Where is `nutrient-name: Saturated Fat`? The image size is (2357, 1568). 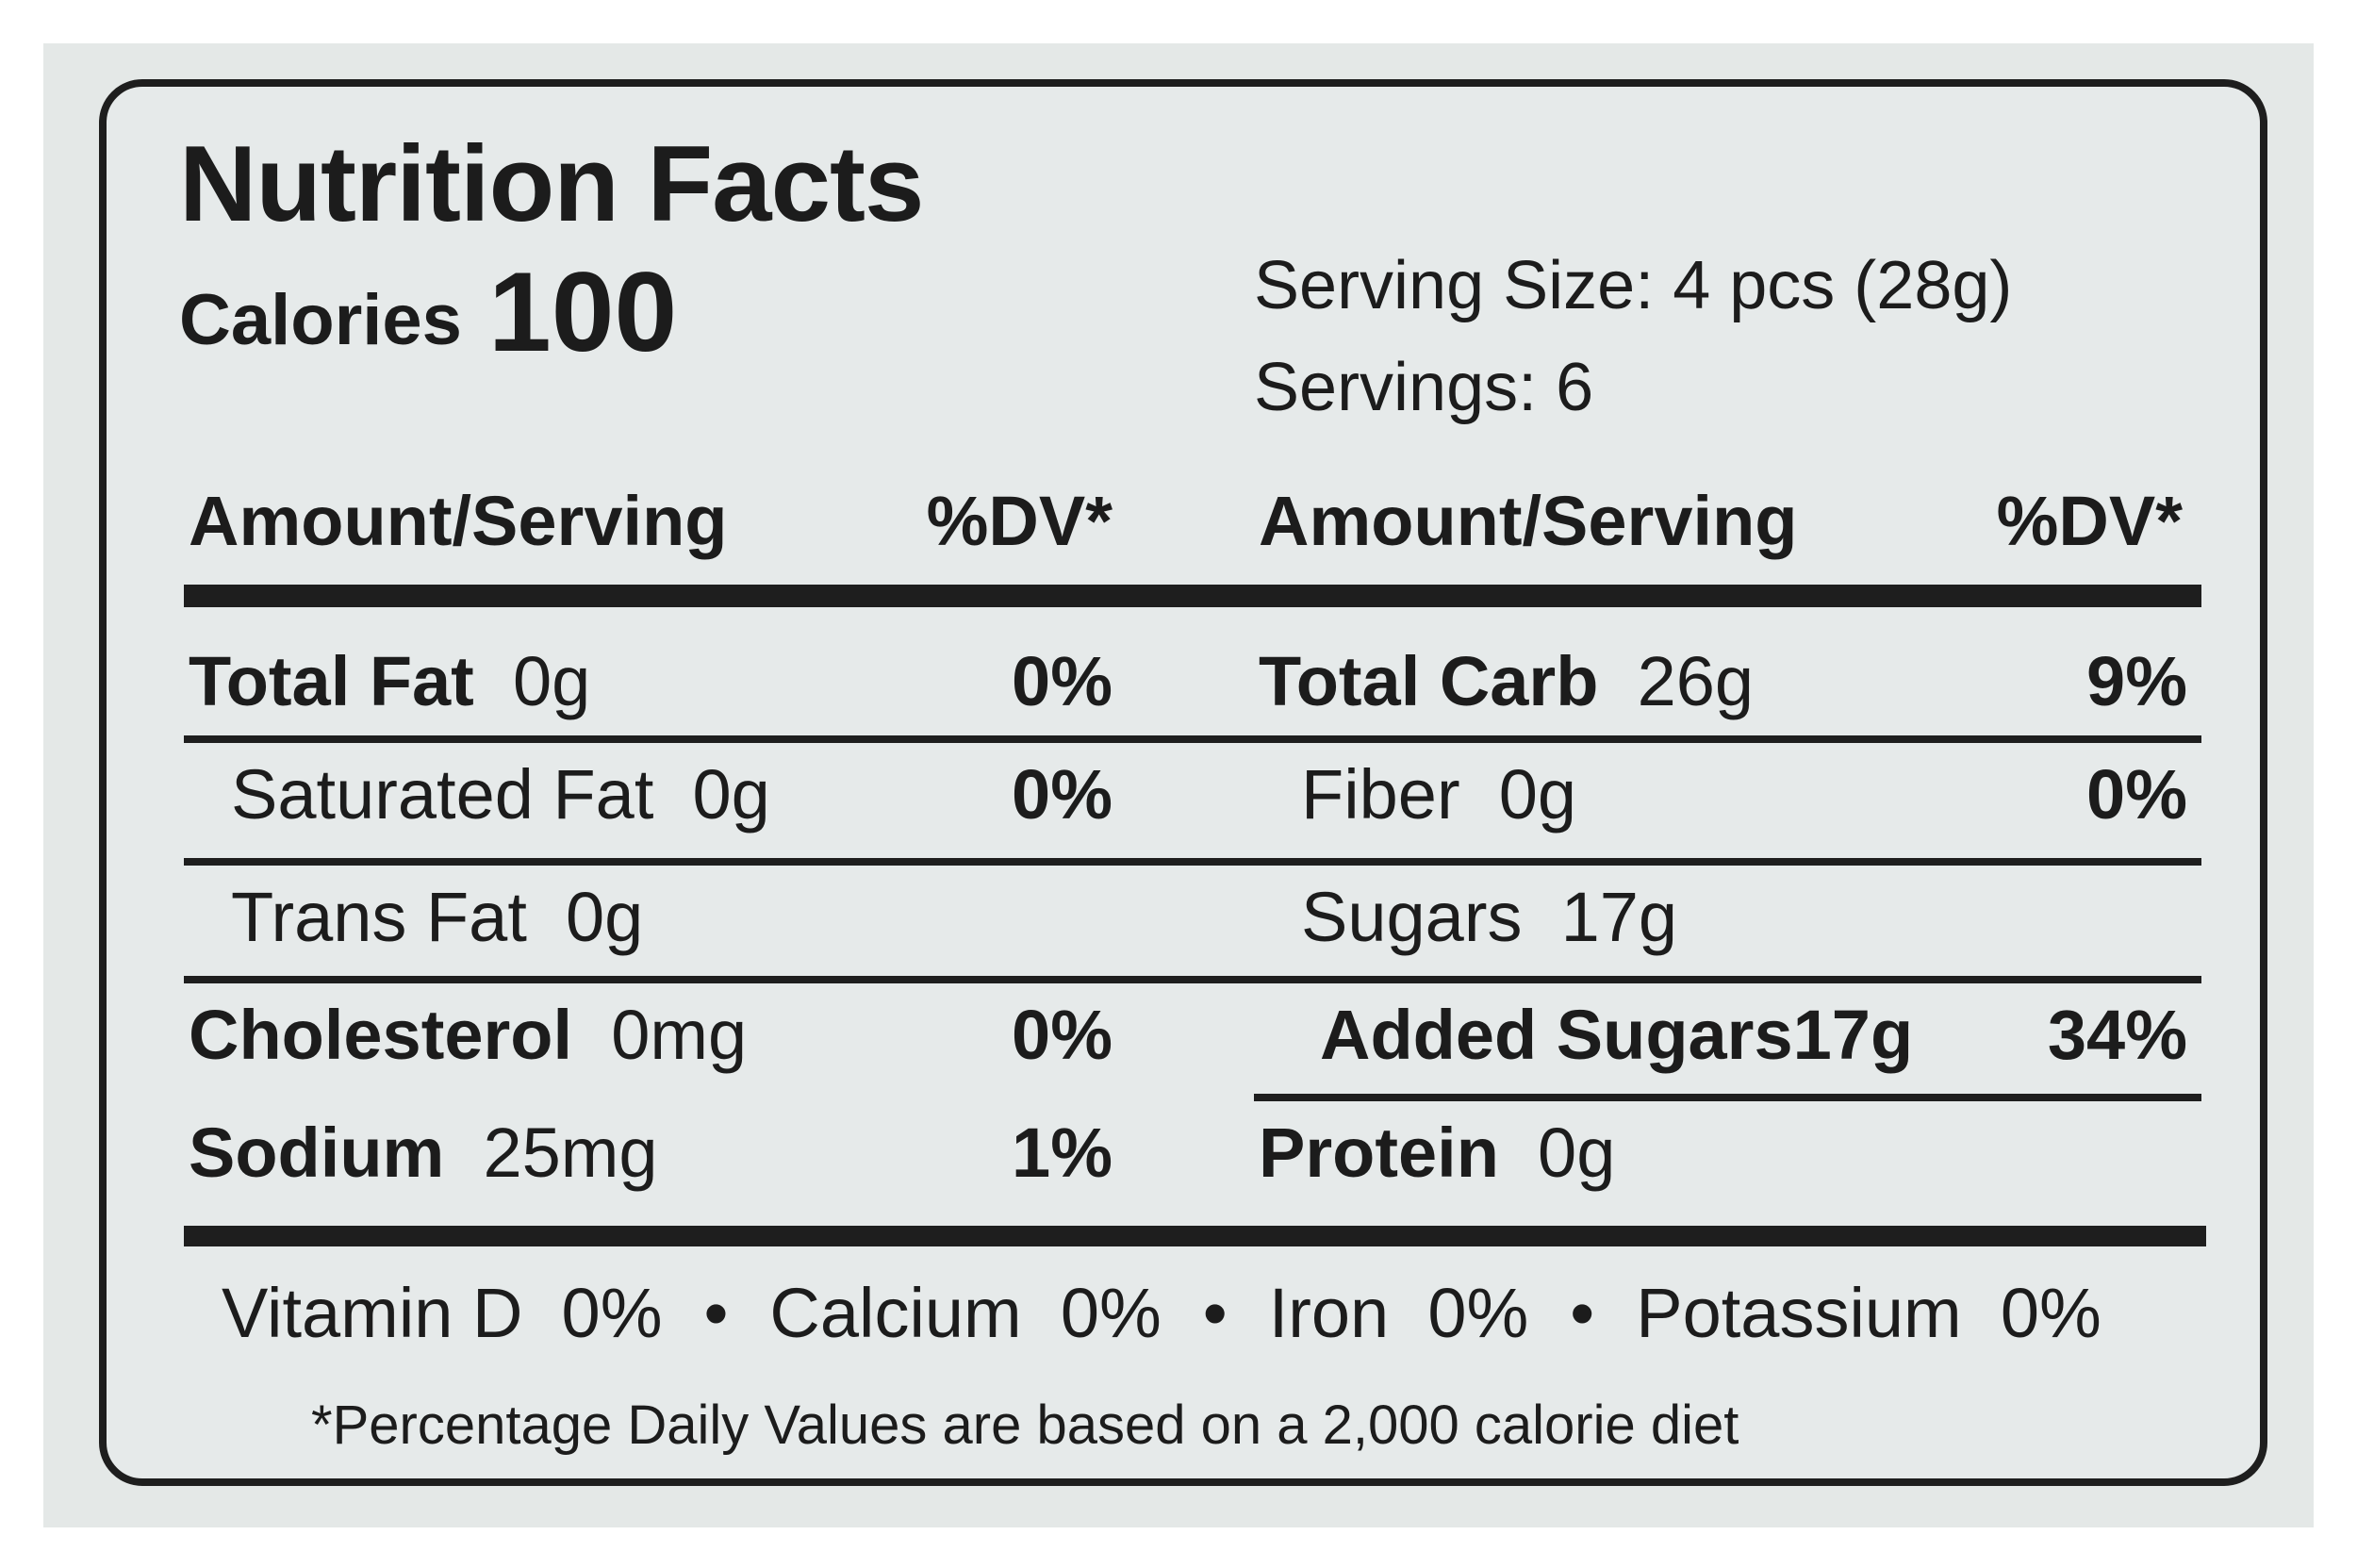
nutrient-name: Saturated Fat is located at coordinates (442, 794).